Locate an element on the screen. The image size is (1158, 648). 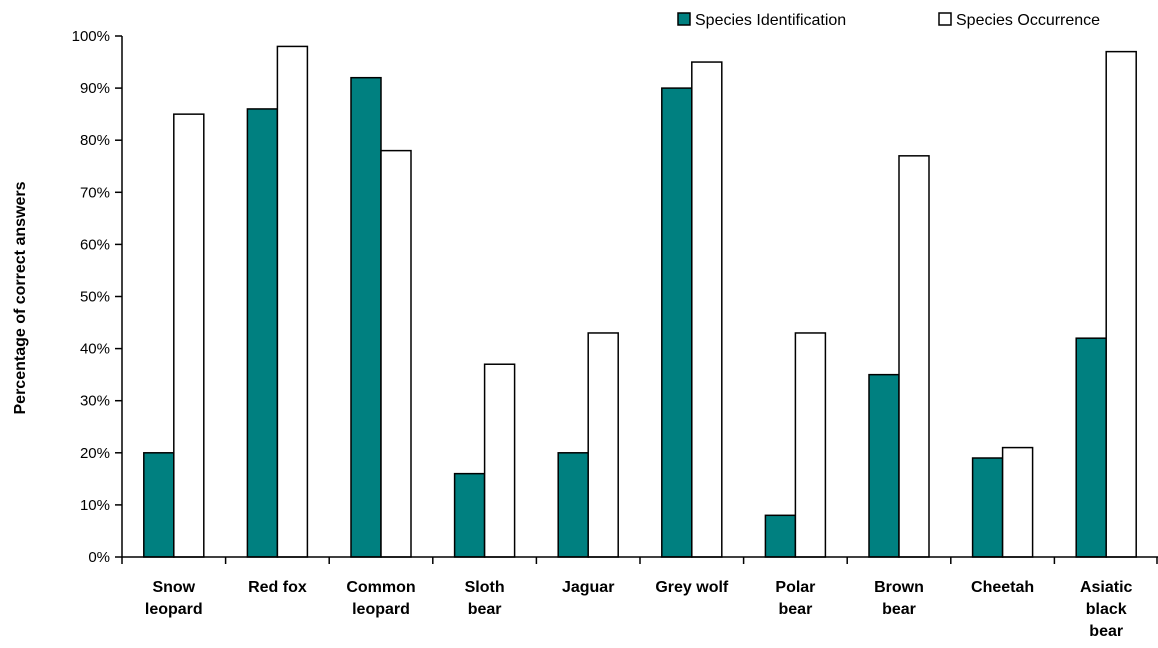
category-label: Polar bear is located at coordinates (795, 598).